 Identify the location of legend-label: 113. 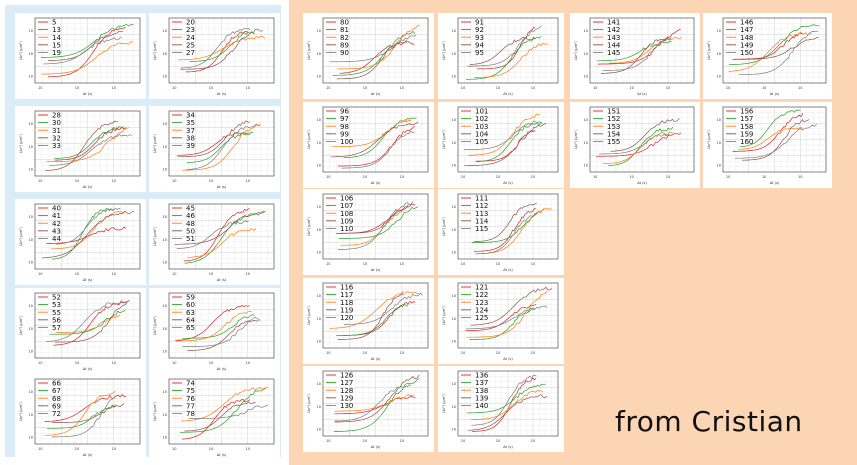
(481, 214).